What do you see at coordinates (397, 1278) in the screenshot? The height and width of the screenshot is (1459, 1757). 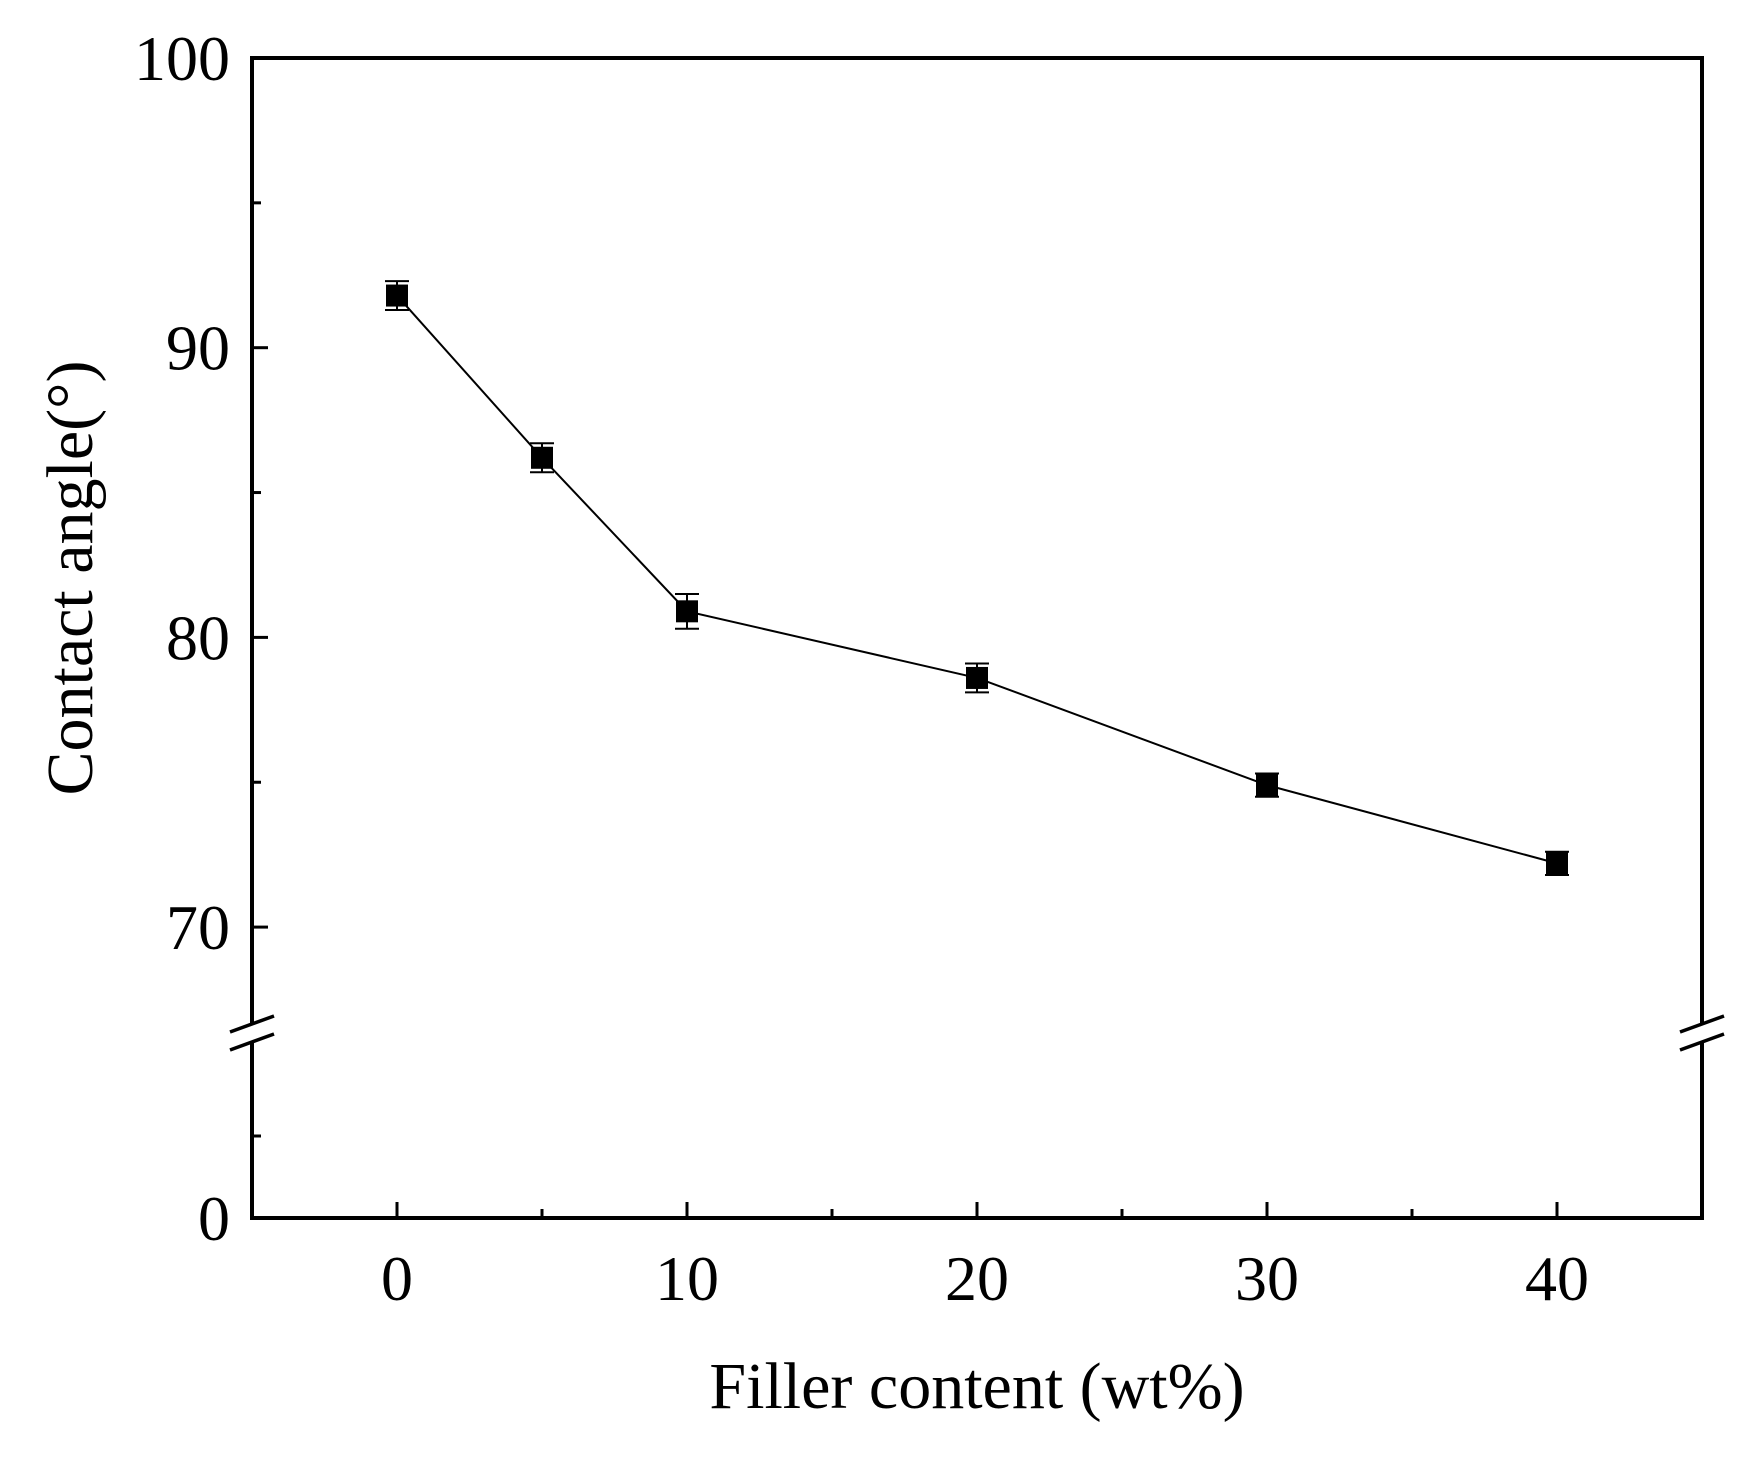 I see `x-tick-label: 0` at bounding box center [397, 1278].